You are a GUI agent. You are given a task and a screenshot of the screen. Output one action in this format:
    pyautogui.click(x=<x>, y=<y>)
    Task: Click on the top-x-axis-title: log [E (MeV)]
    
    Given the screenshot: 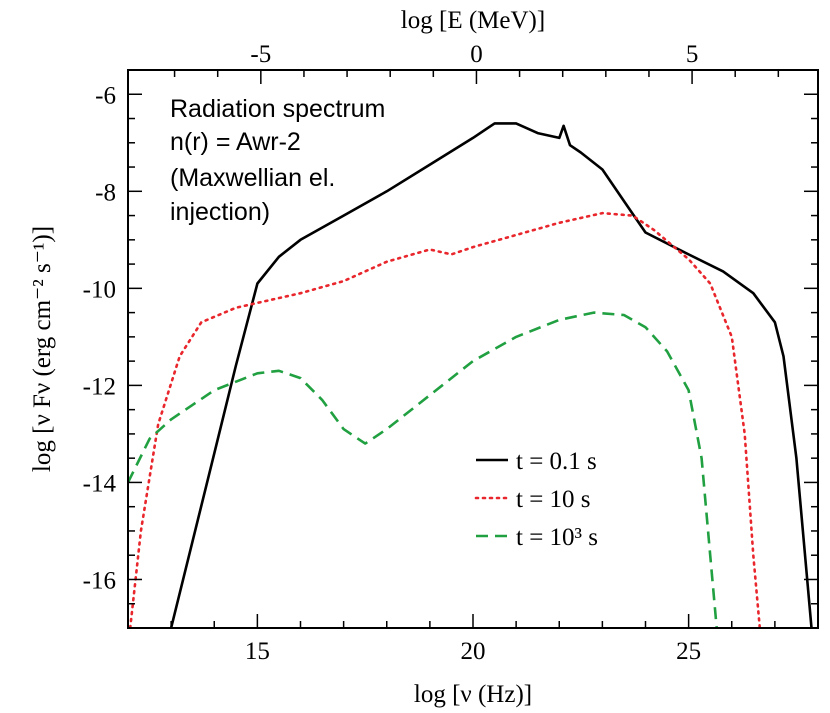 What is the action you would take?
    pyautogui.click(x=473, y=20)
    